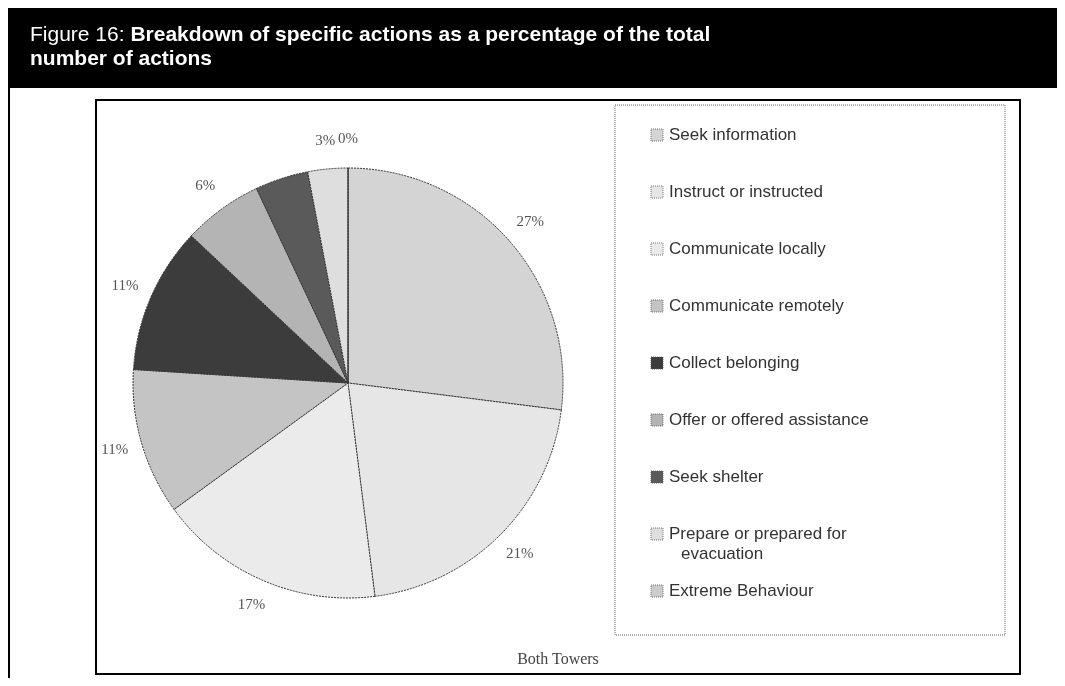 The height and width of the screenshot is (686, 1065). Describe the element at coordinates (325, 139) in the screenshot. I see `data-label: 3%` at that location.